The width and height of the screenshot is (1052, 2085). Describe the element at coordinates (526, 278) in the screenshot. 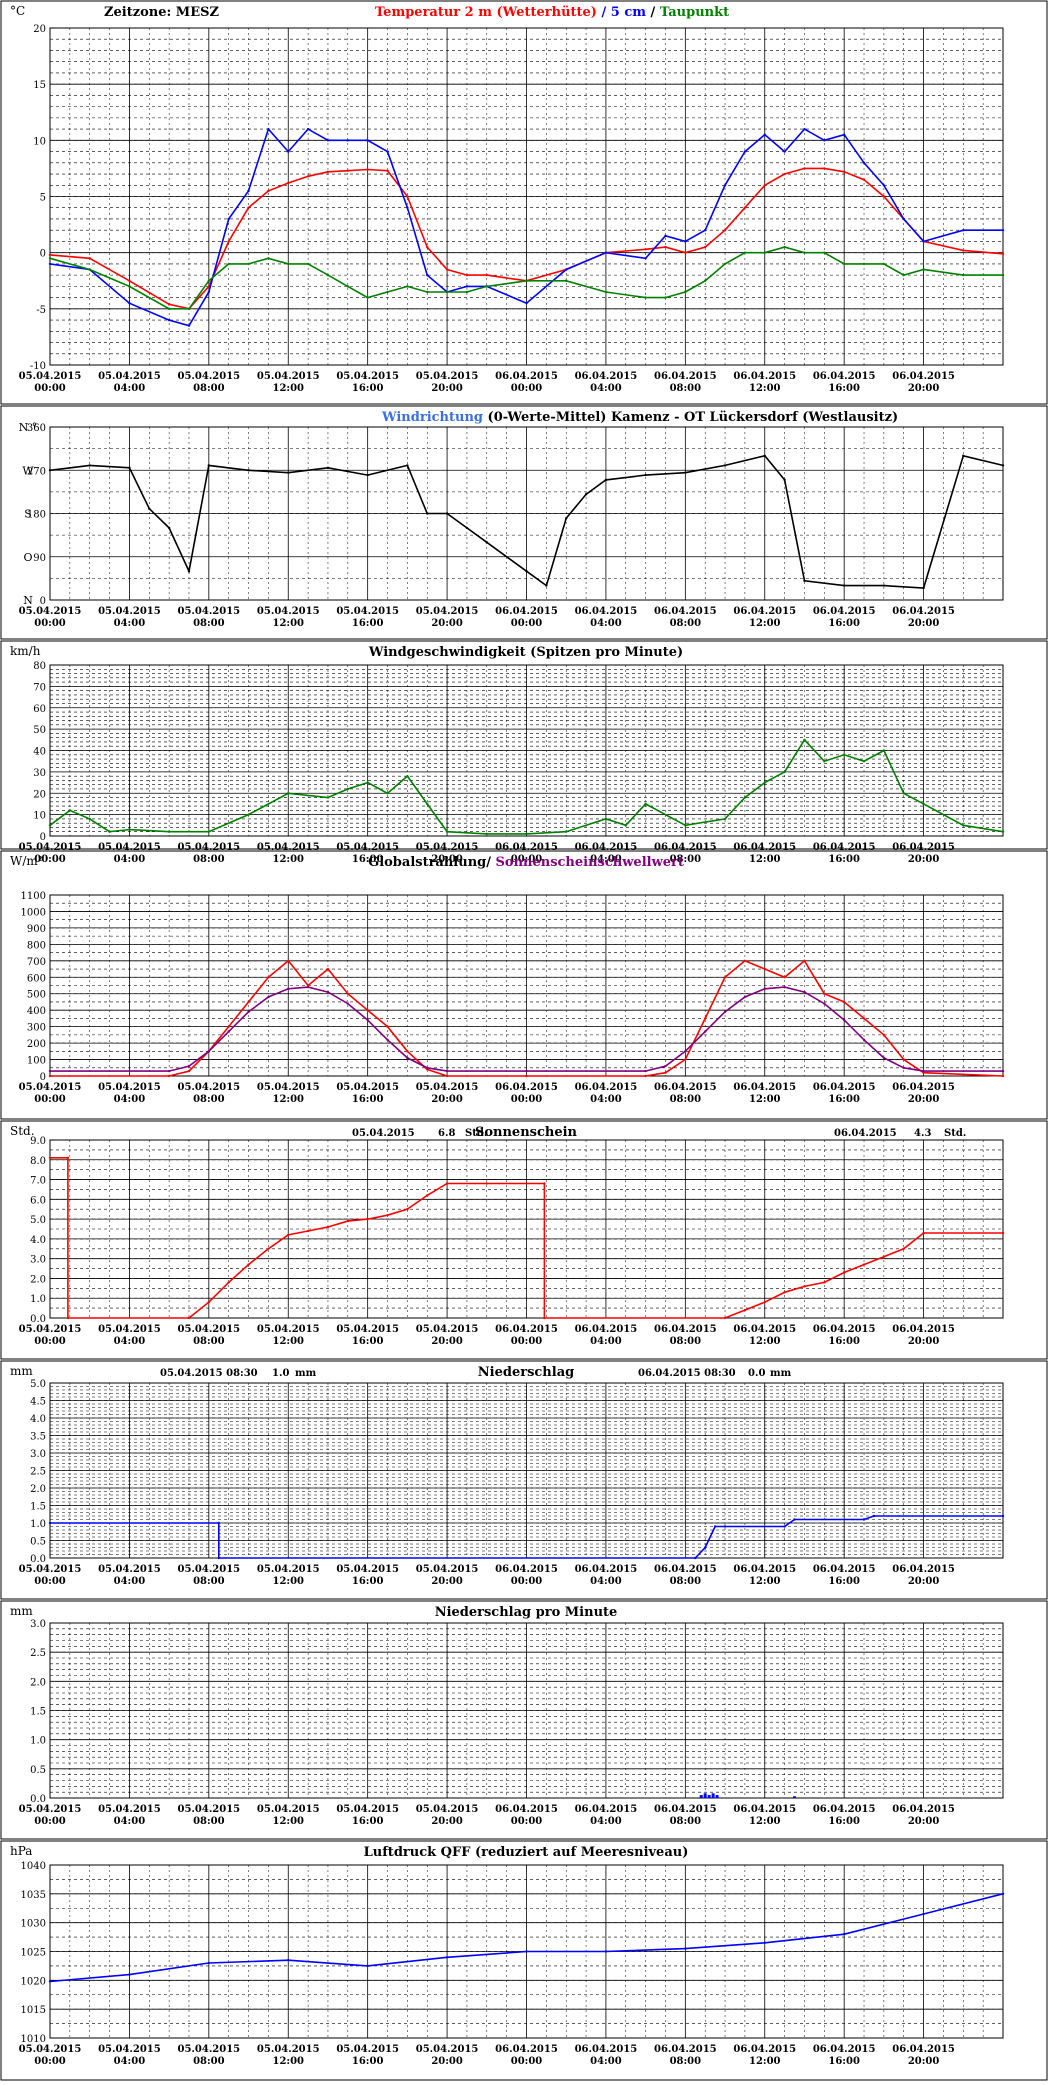

I see `series-line` at that location.